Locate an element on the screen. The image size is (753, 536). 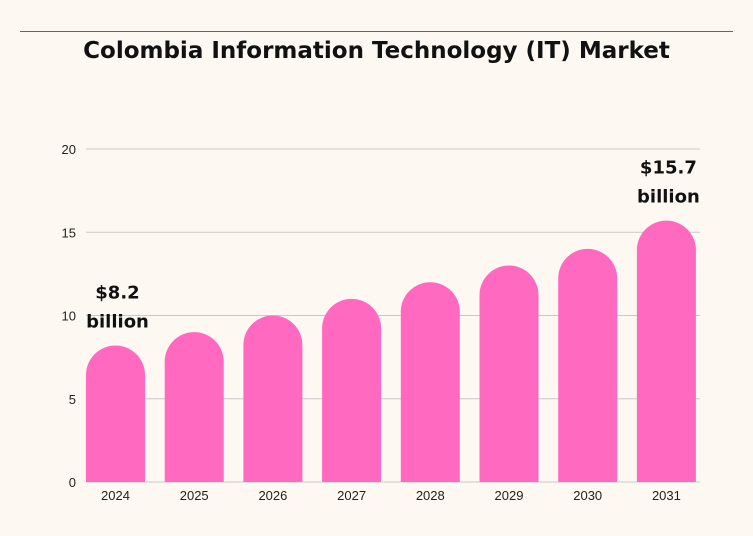
y-tick-label: 5 is located at coordinates (72, 399).